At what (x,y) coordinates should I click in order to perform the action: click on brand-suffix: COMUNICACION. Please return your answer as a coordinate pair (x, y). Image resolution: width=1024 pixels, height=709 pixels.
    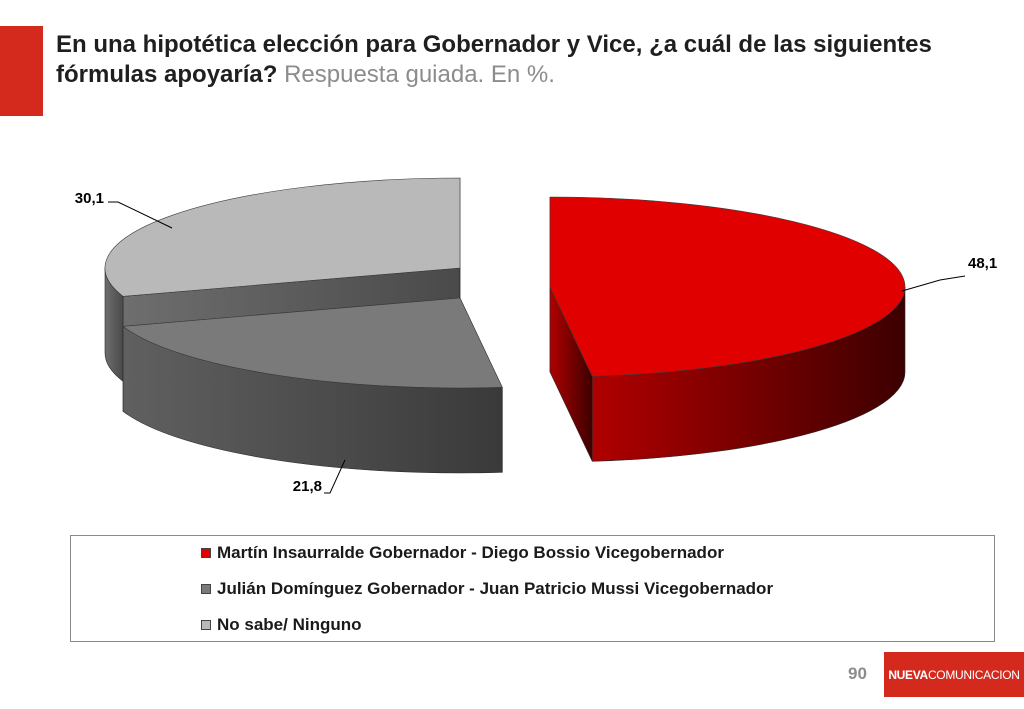
    Looking at the image, I should click on (973, 674).